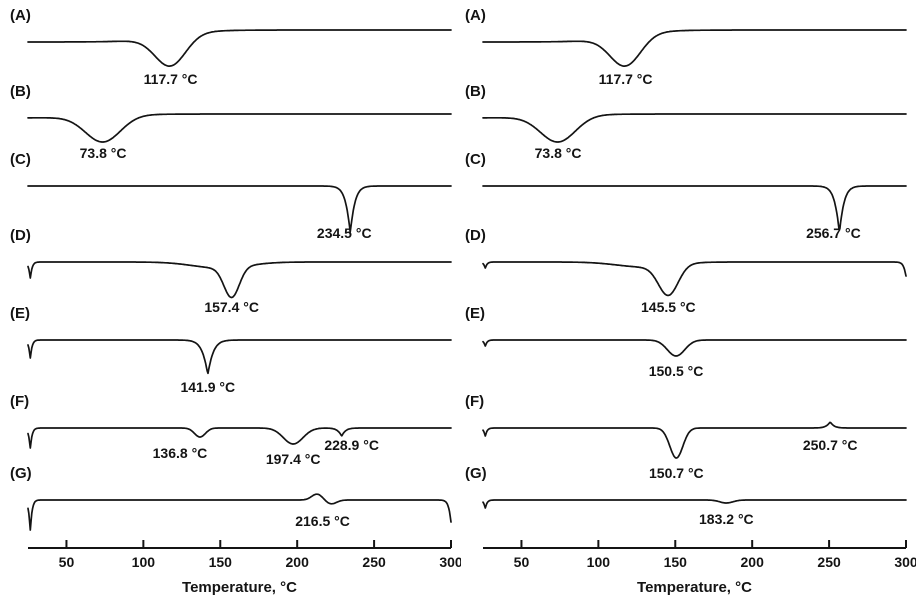  Describe the element at coordinates (344, 233) in the screenshot. I see `peak-annotation: 234.5 °C` at that location.